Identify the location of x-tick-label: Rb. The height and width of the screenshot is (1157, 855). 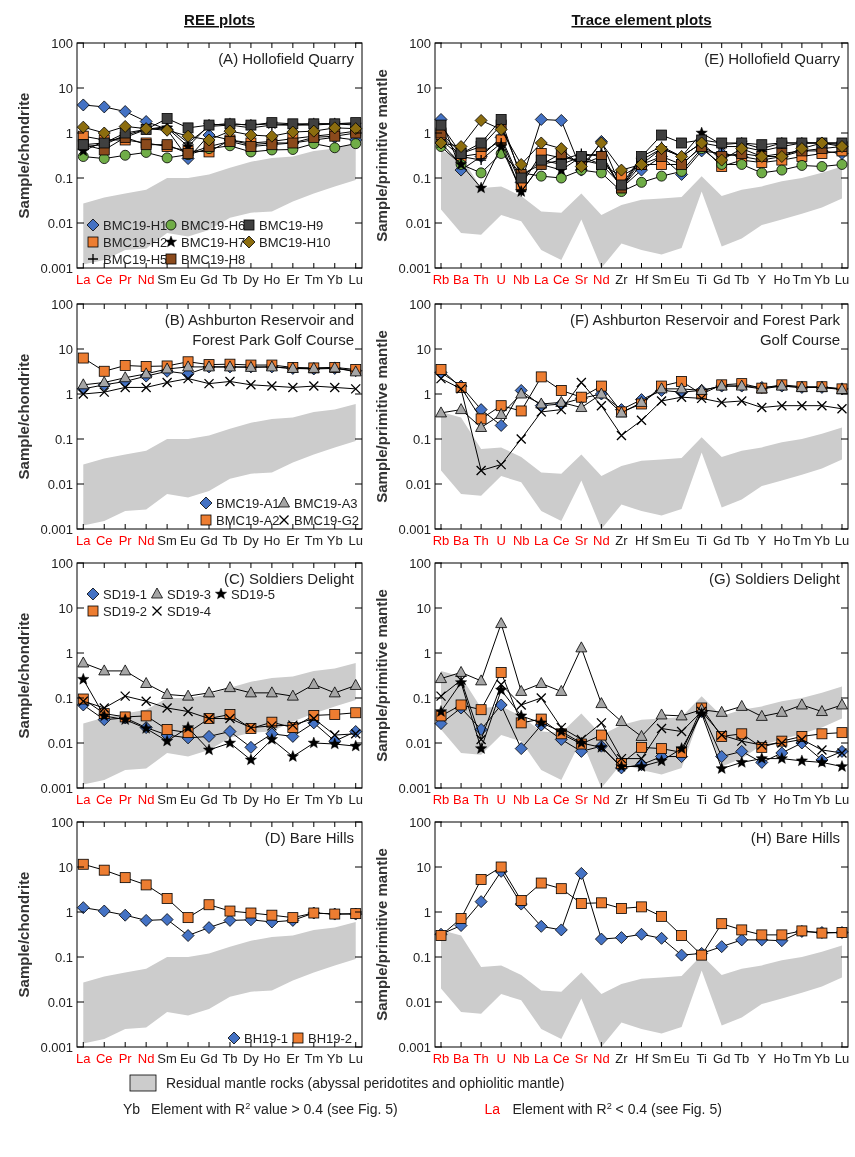
(441, 279).